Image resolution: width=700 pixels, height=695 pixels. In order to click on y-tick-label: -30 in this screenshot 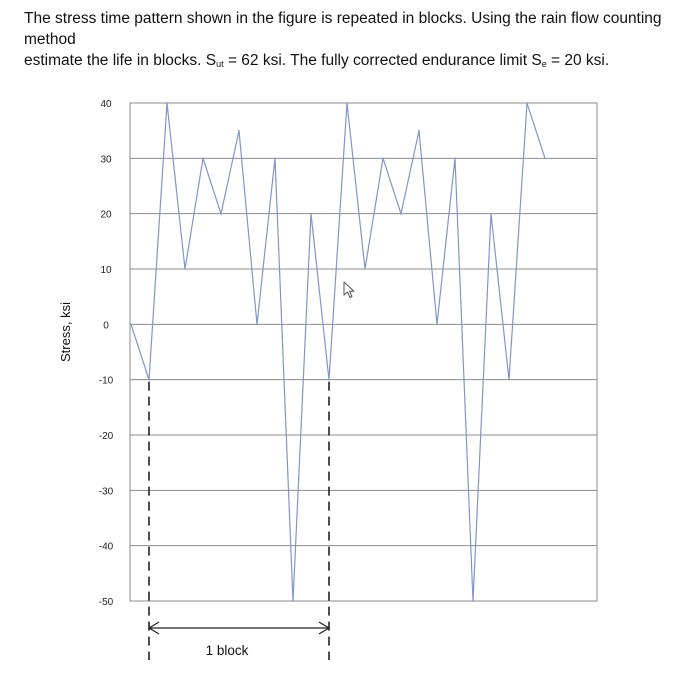, I will do `click(106, 491)`.